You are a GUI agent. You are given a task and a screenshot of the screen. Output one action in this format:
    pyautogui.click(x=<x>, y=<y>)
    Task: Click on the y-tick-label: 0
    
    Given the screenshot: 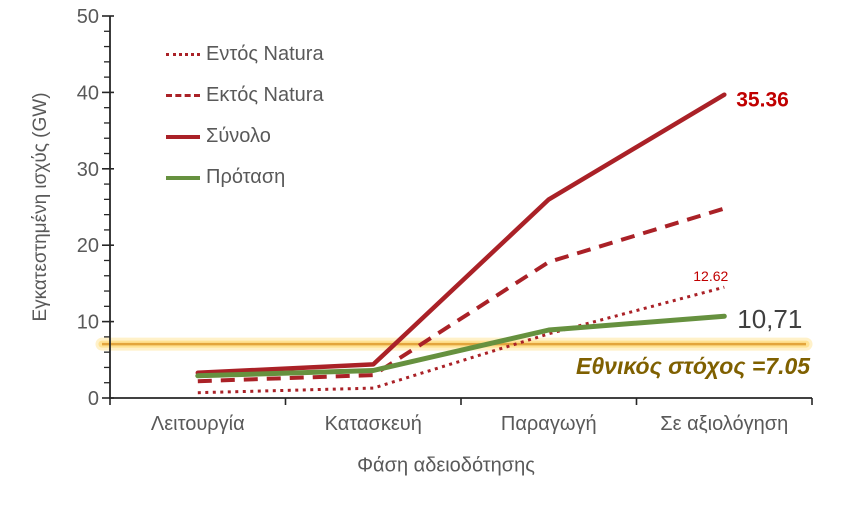 What is the action you would take?
    pyautogui.click(x=93, y=399)
    